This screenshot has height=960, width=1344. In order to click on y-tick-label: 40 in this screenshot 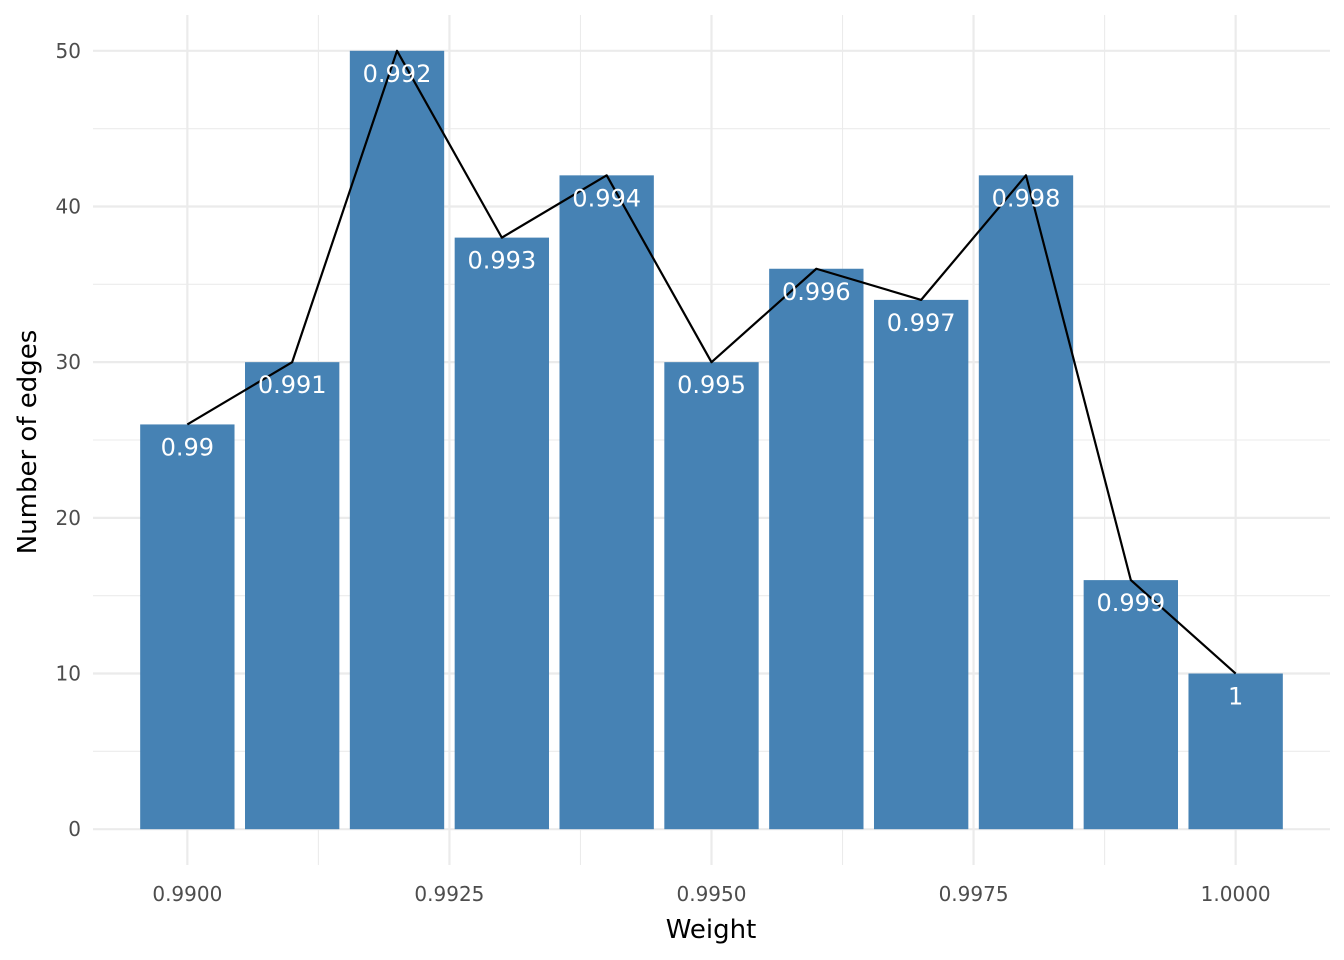, I will do `click(68, 206)`.